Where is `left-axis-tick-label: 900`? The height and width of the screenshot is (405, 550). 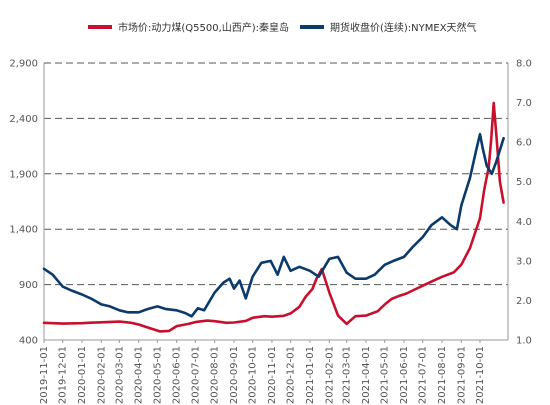 left-axis-tick-label: 900 is located at coordinates (28, 285).